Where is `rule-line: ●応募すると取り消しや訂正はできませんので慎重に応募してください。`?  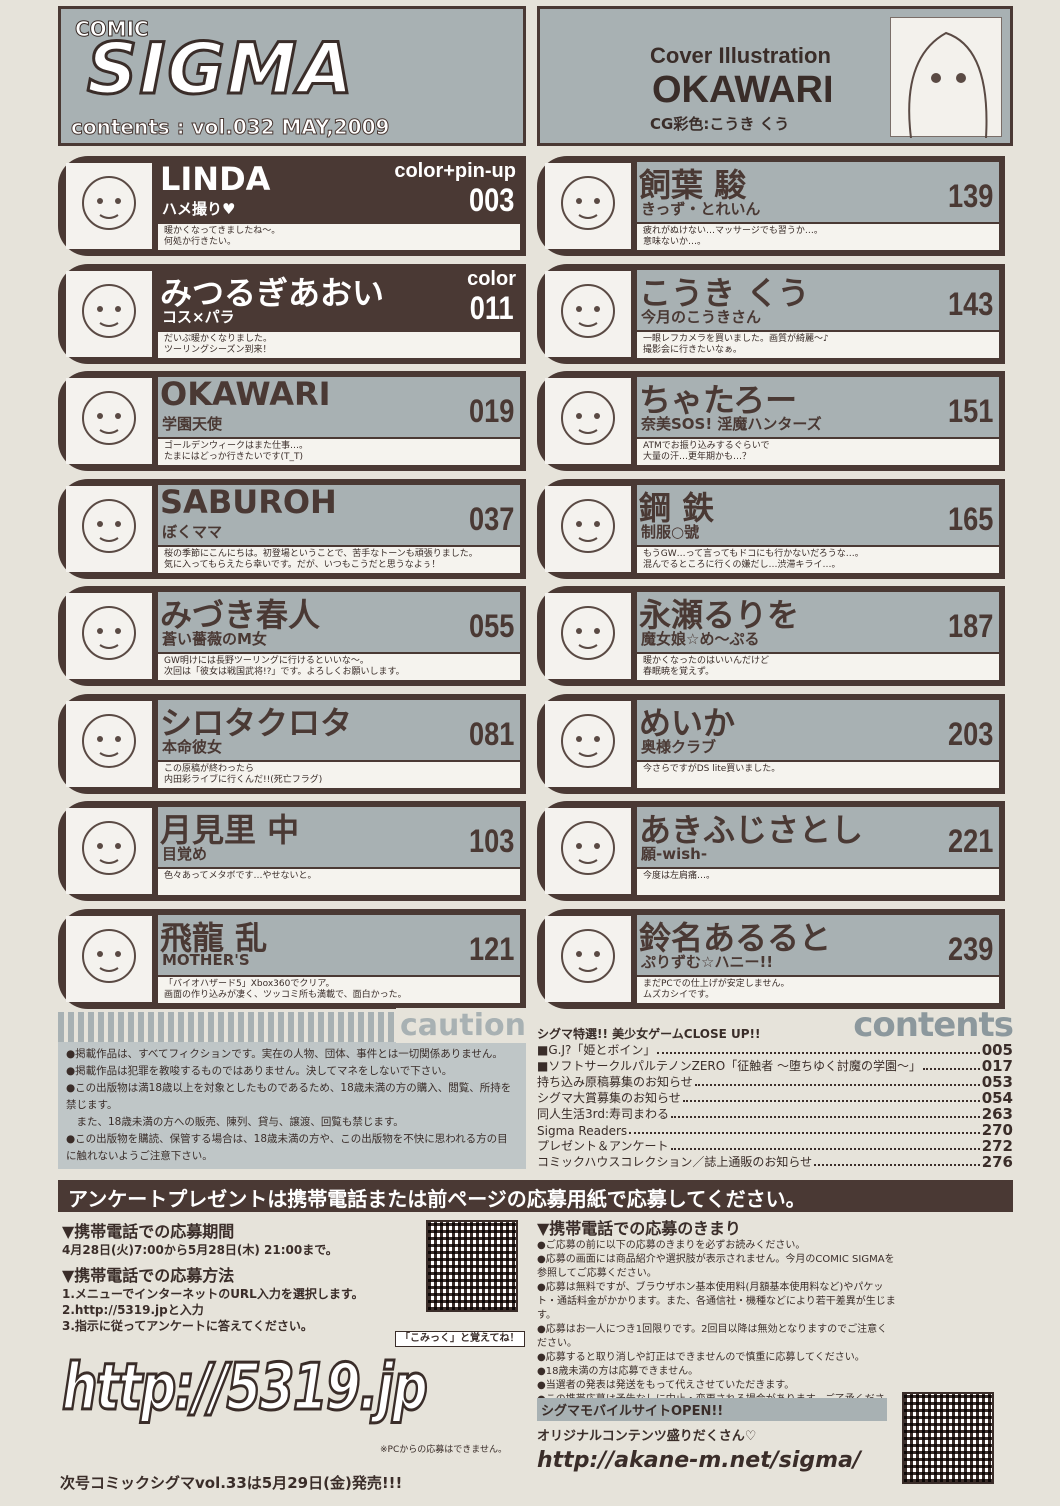 rule-line: ●応募すると取り消しや訂正はできませんので慎重に応募してください。 is located at coordinates (701, 1357).